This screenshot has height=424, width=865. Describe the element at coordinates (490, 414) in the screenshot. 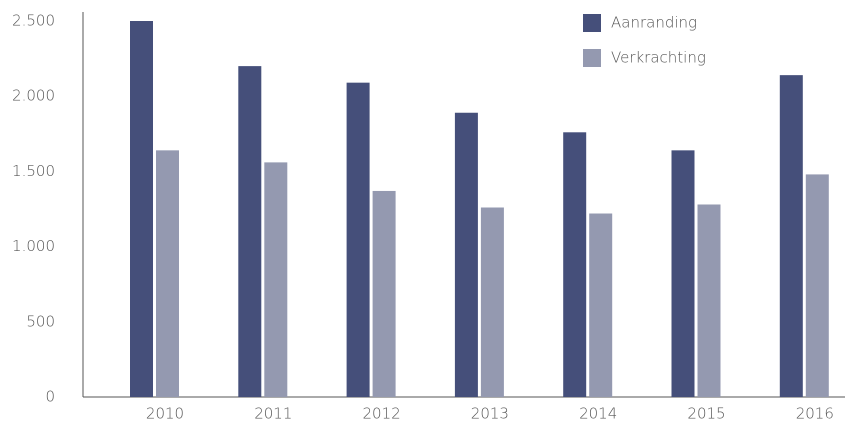

I see `x-tick-label: 2013` at that location.